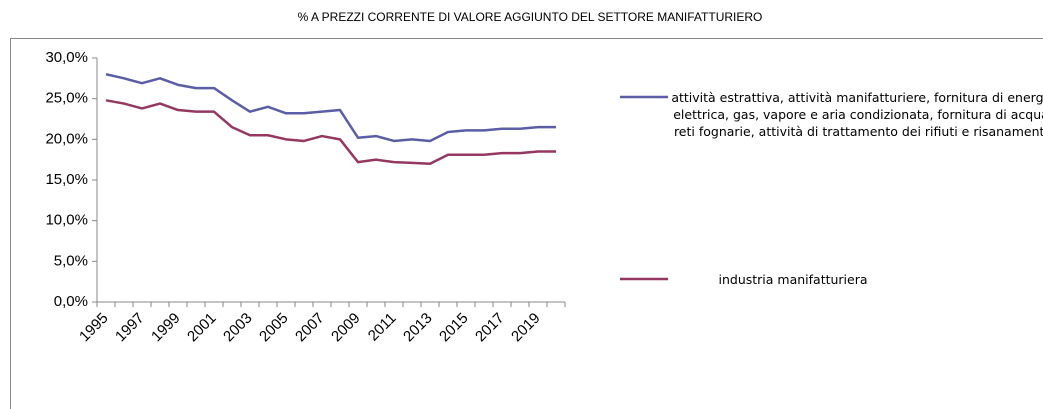 Image resolution: width=1043 pixels, height=409 pixels. What do you see at coordinates (793, 279) in the screenshot?
I see `legend-label: industria manifatturiera` at bounding box center [793, 279].